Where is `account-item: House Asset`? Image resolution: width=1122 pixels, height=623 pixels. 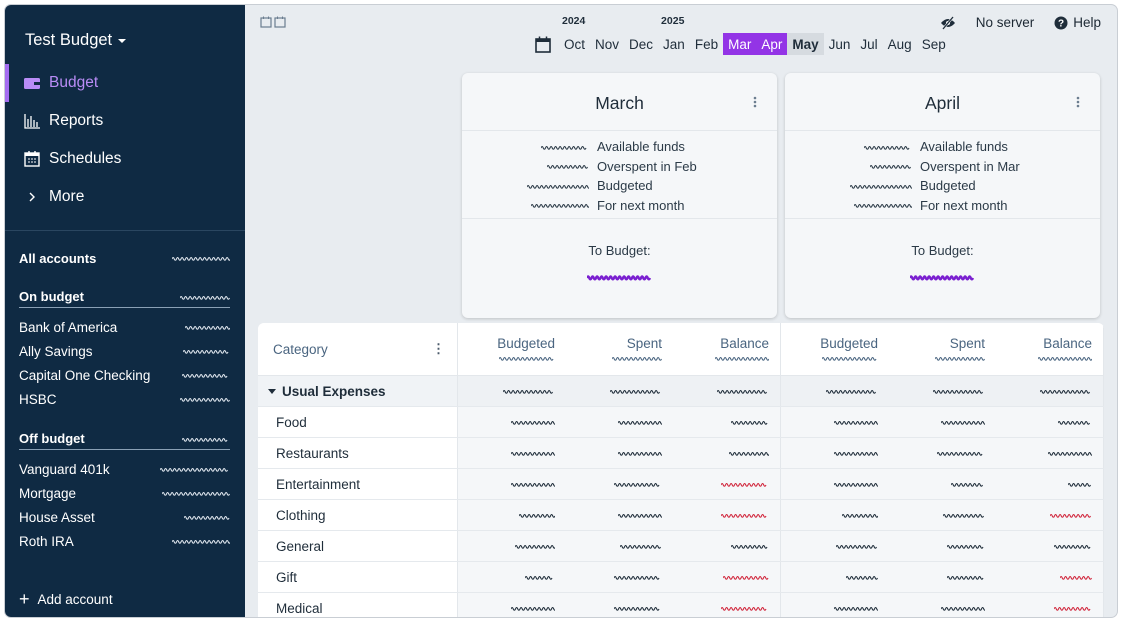 account-item: House Asset is located at coordinates (124, 517).